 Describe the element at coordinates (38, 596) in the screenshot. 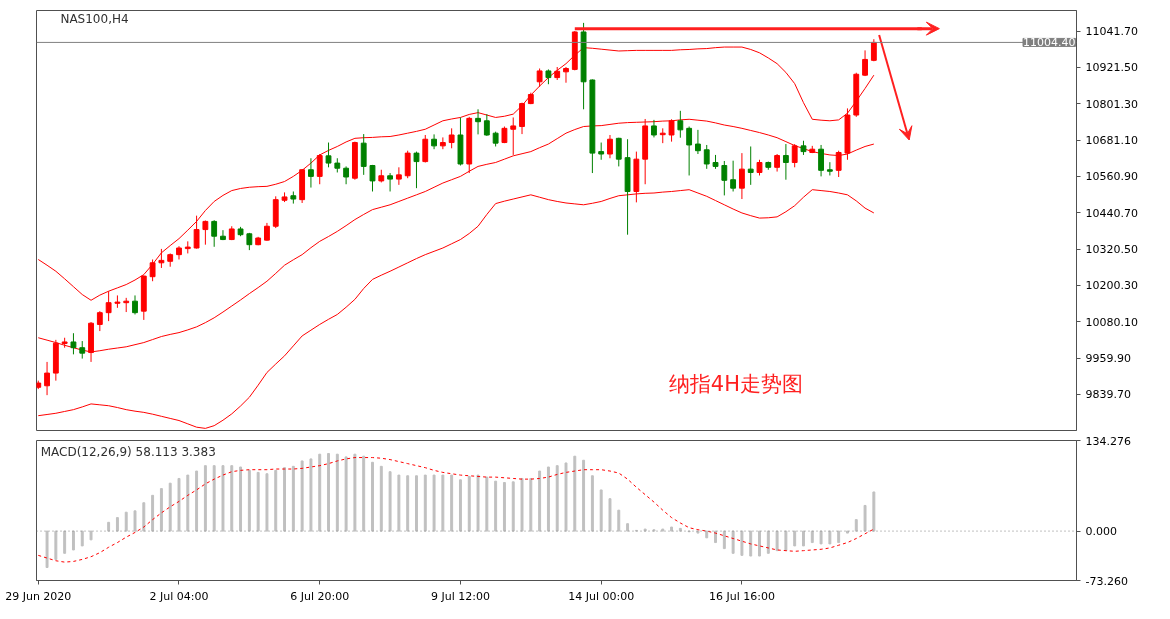

I see `x-tick-label: 29 Jun 2020` at that location.